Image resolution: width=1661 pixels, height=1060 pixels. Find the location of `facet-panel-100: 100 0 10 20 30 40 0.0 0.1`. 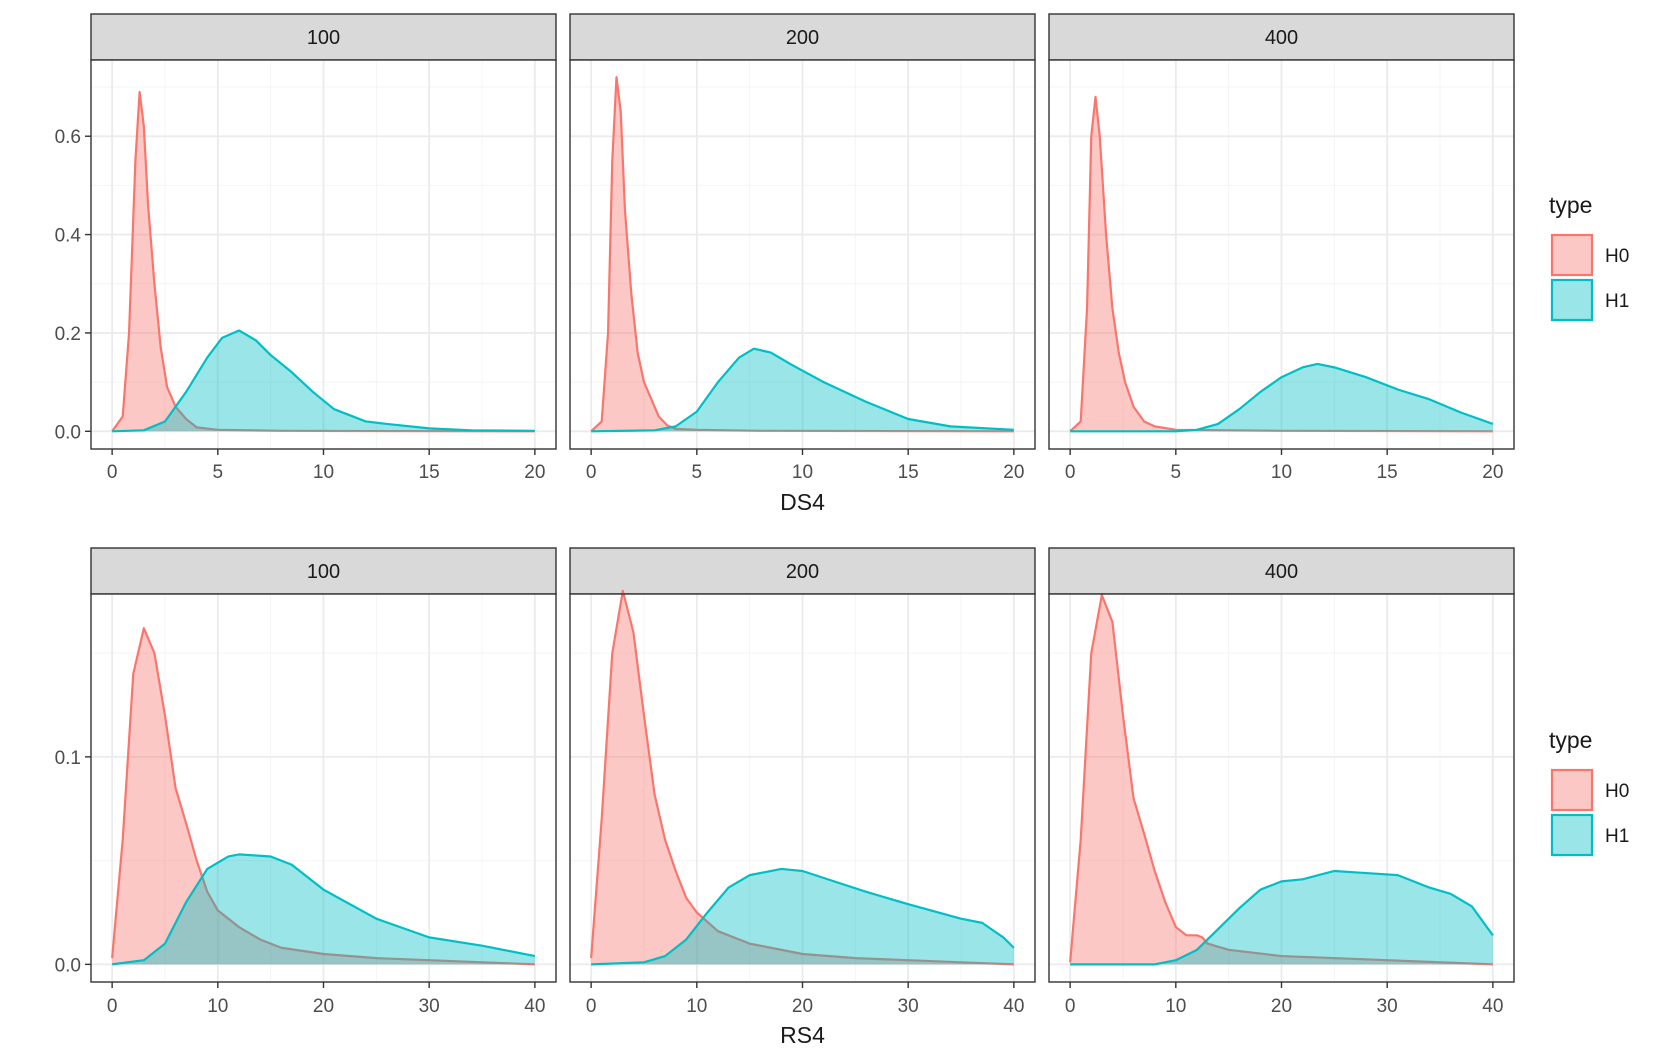

facet-panel-100: 100 0 10 20 30 40 0.0 0.1 is located at coordinates (306, 782).